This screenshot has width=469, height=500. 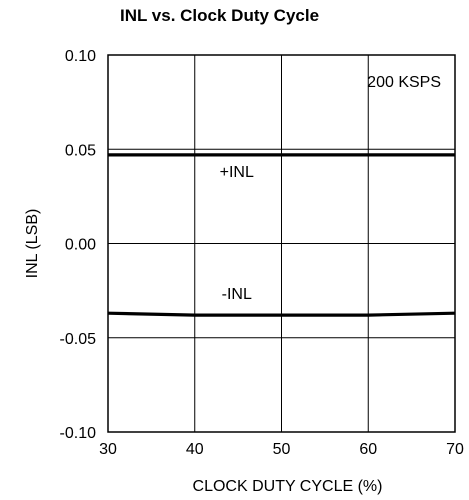 I want to click on series-label-plus-inl: +INL, so click(x=237, y=172).